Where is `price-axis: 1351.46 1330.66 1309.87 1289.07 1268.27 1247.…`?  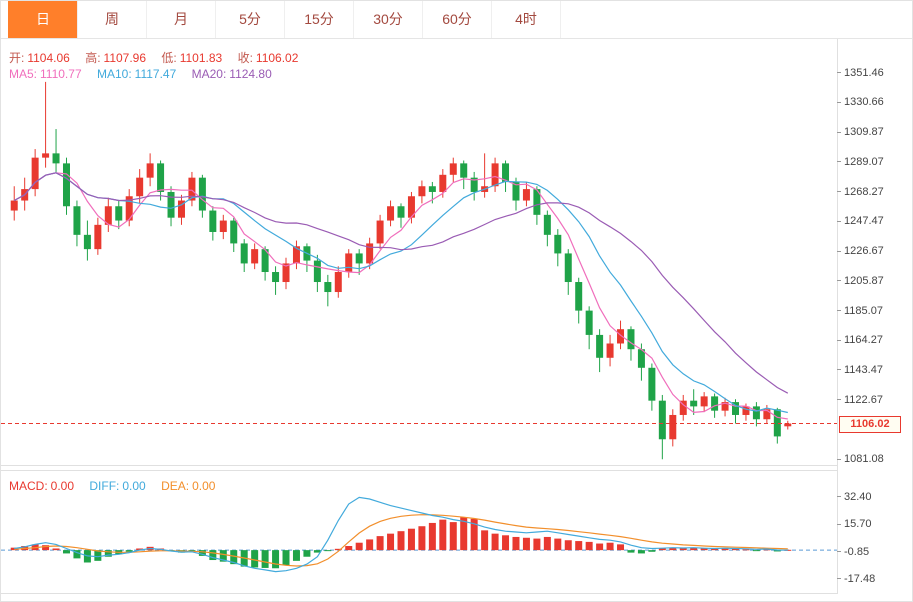
price-axis: 1351.46 1330.66 1309.87 1289.07 1268.27 1247.… is located at coordinates (874, 252).